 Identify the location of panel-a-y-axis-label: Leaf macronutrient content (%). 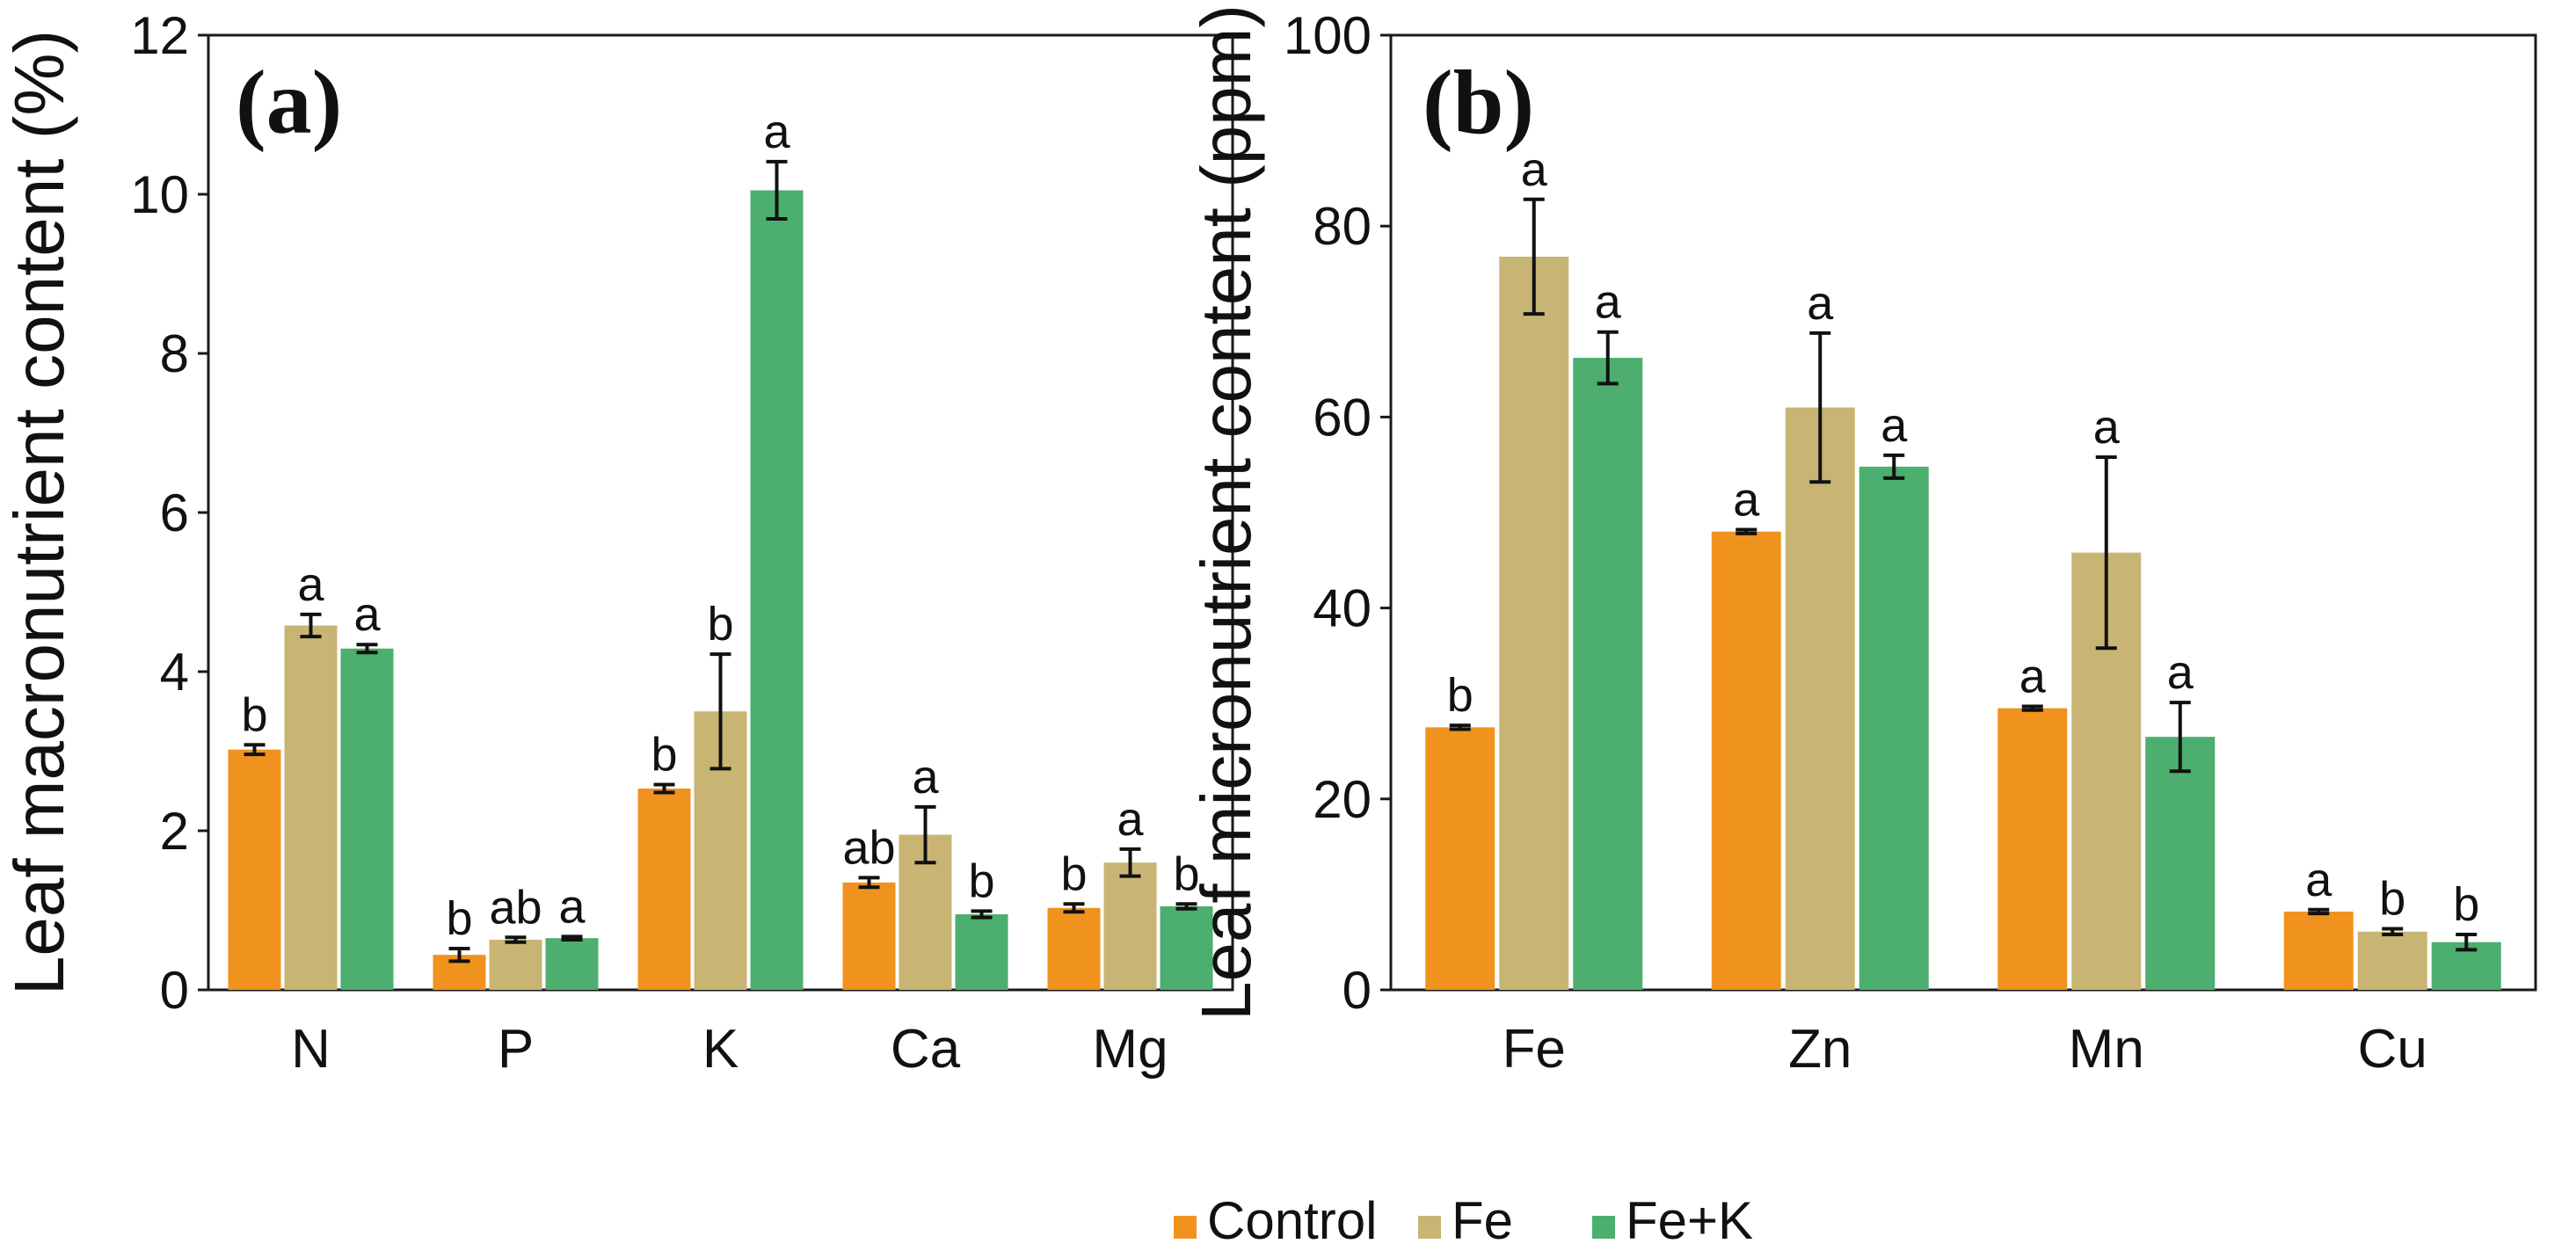
(39, 512).